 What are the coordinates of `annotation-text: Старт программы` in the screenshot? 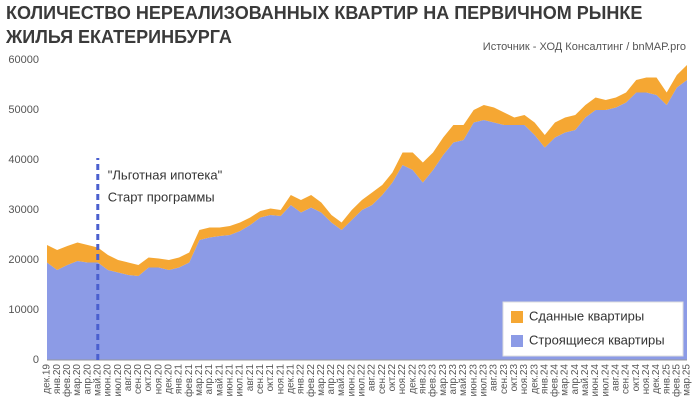 It's located at (161, 196).